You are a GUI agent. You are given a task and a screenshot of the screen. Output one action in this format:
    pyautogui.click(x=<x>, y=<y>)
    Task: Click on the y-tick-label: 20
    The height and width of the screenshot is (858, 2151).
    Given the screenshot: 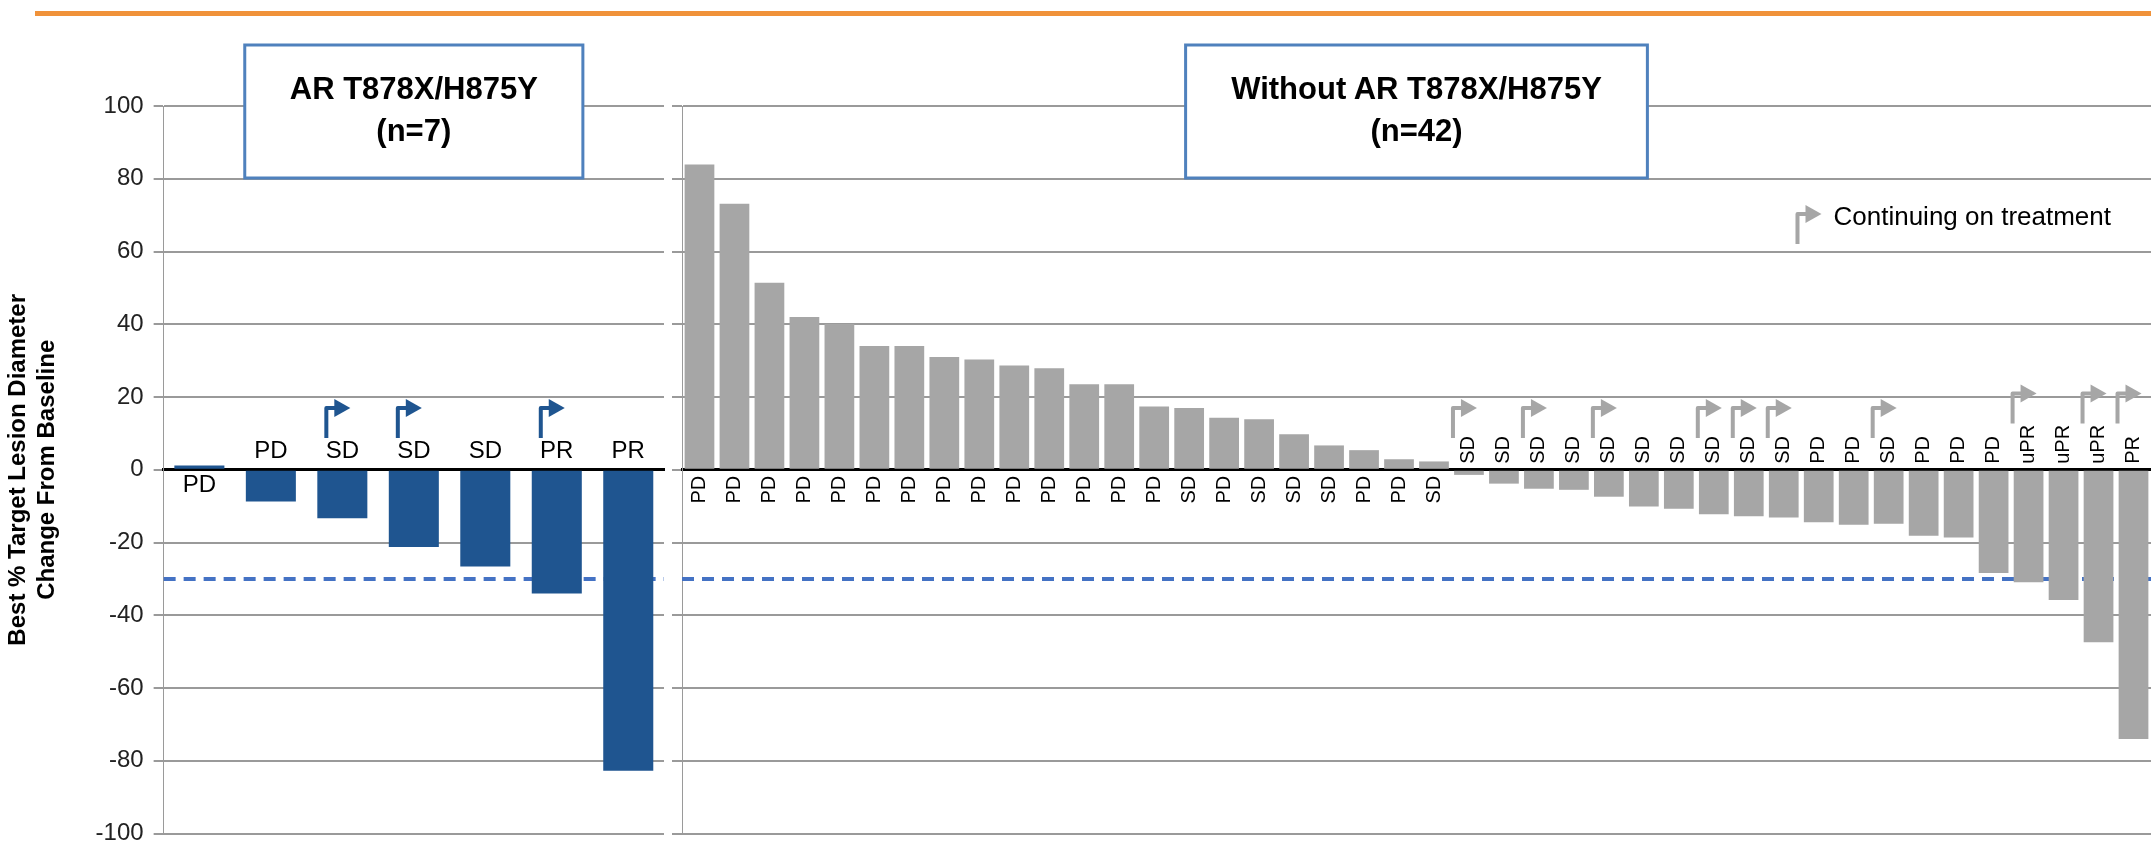 What is the action you would take?
    pyautogui.click(x=130, y=395)
    